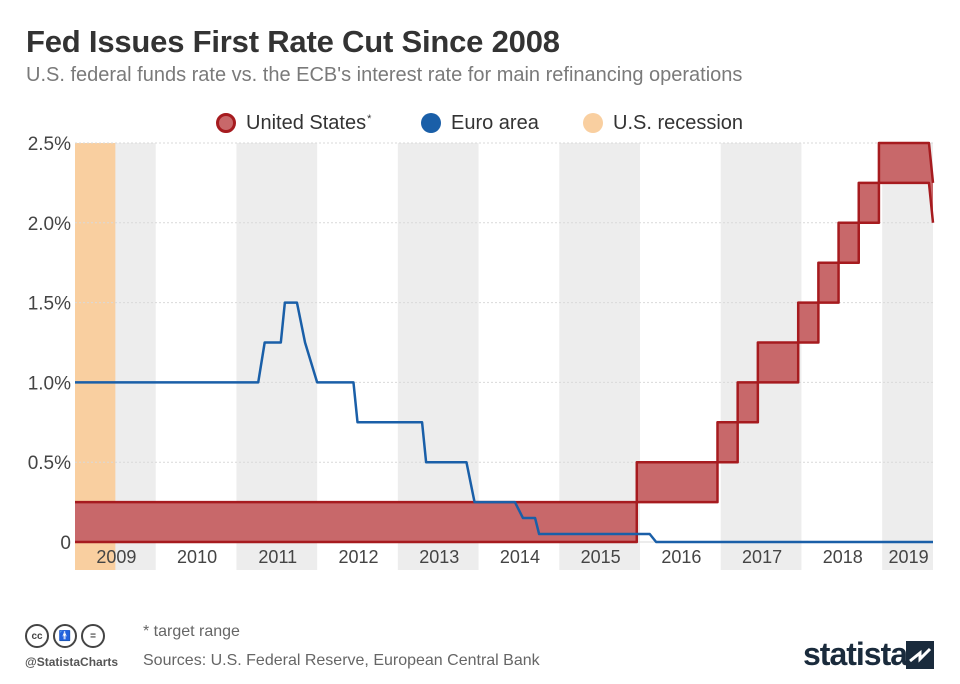  I want to click on legend-swatch-recession, so click(593, 123).